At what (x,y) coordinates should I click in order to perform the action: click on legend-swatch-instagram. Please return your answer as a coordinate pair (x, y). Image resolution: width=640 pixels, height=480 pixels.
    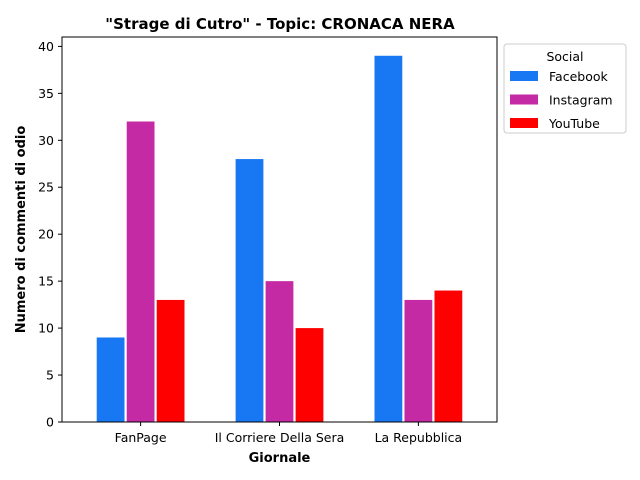
    Looking at the image, I should click on (524, 99).